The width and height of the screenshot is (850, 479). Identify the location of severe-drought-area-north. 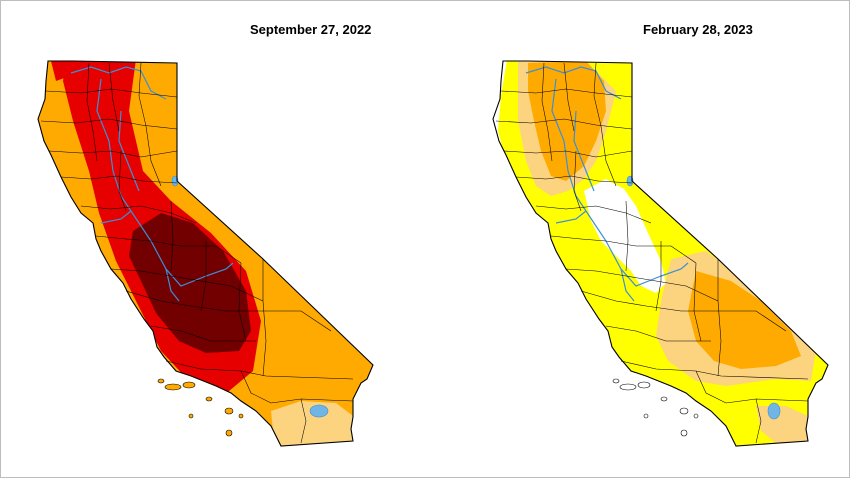
(567, 121).